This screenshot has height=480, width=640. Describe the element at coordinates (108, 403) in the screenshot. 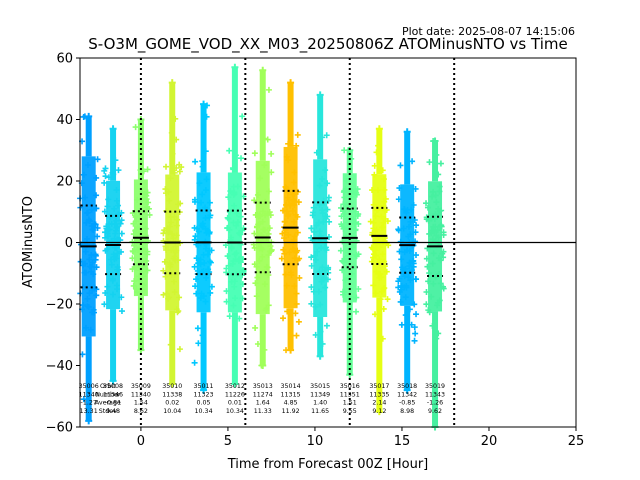

I see `stats-legend-average: Average` at that location.